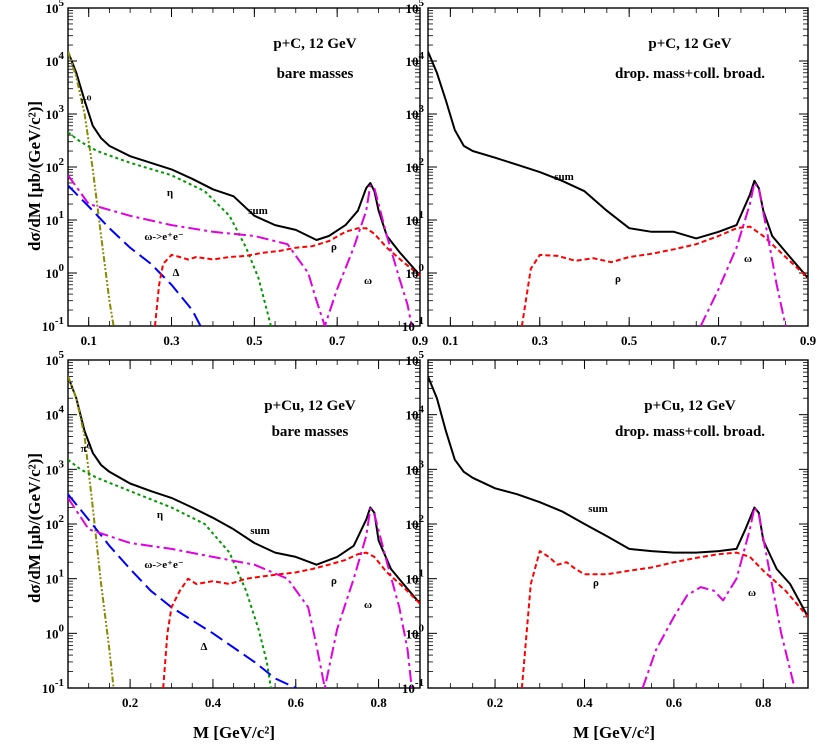  Describe the element at coordinates (614, 732) in the screenshot. I see `x-axis-label-right: M [GeV/c²]` at that location.